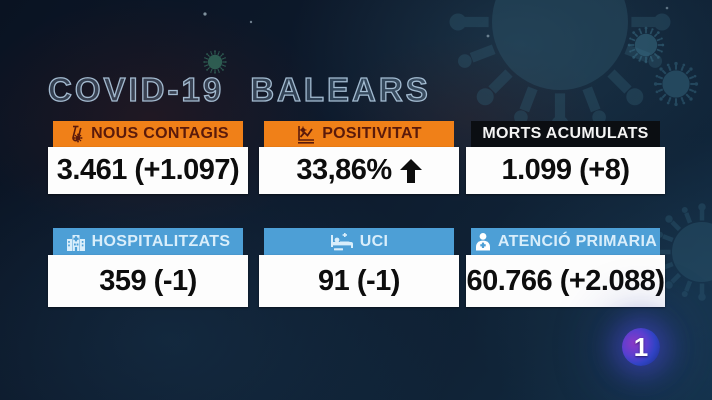 The height and width of the screenshot is (400, 712). Describe the element at coordinates (161, 241) in the screenshot. I see `card-hospitalitzats-label: HOSPITALITZATS` at that location.